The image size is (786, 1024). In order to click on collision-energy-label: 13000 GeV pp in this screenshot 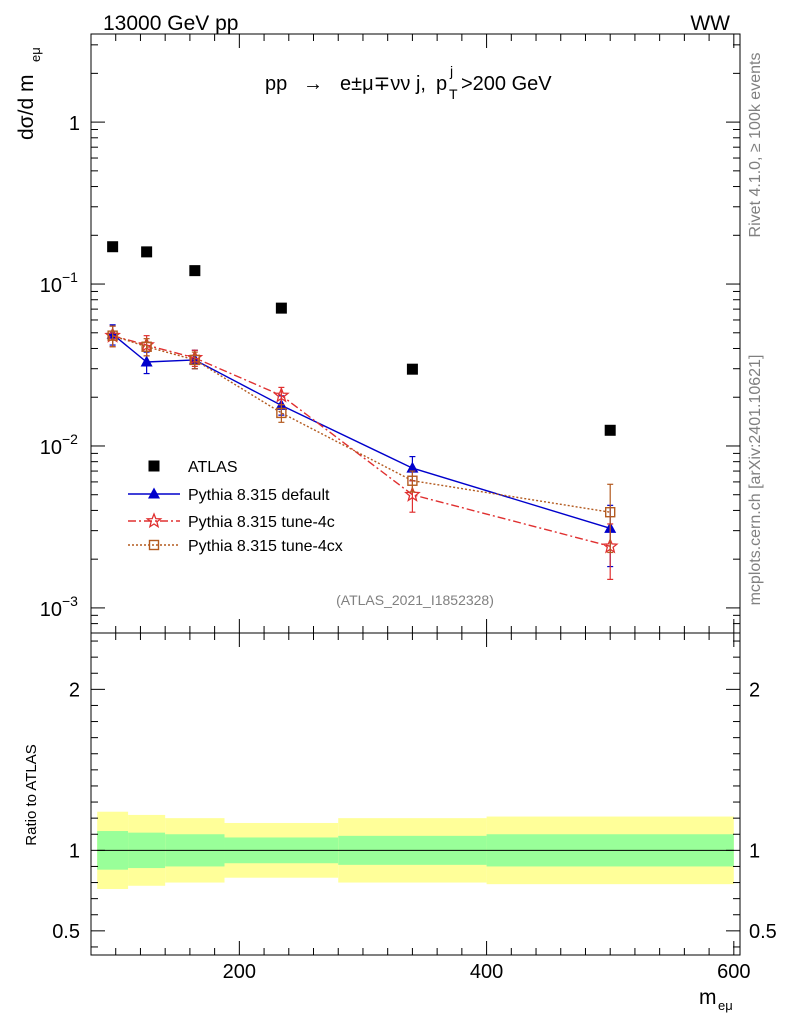, I will do `click(170, 23)`.